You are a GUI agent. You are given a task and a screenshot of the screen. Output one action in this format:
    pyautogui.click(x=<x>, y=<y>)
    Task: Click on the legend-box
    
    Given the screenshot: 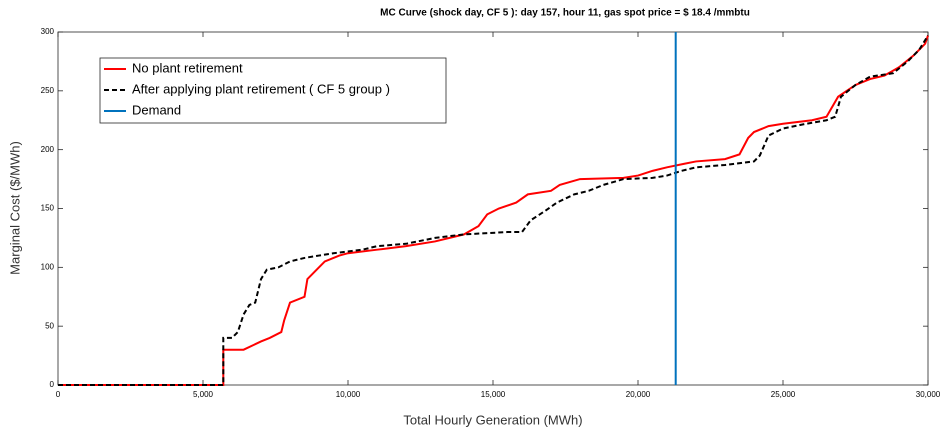 What is the action you would take?
    pyautogui.click(x=273, y=90)
    